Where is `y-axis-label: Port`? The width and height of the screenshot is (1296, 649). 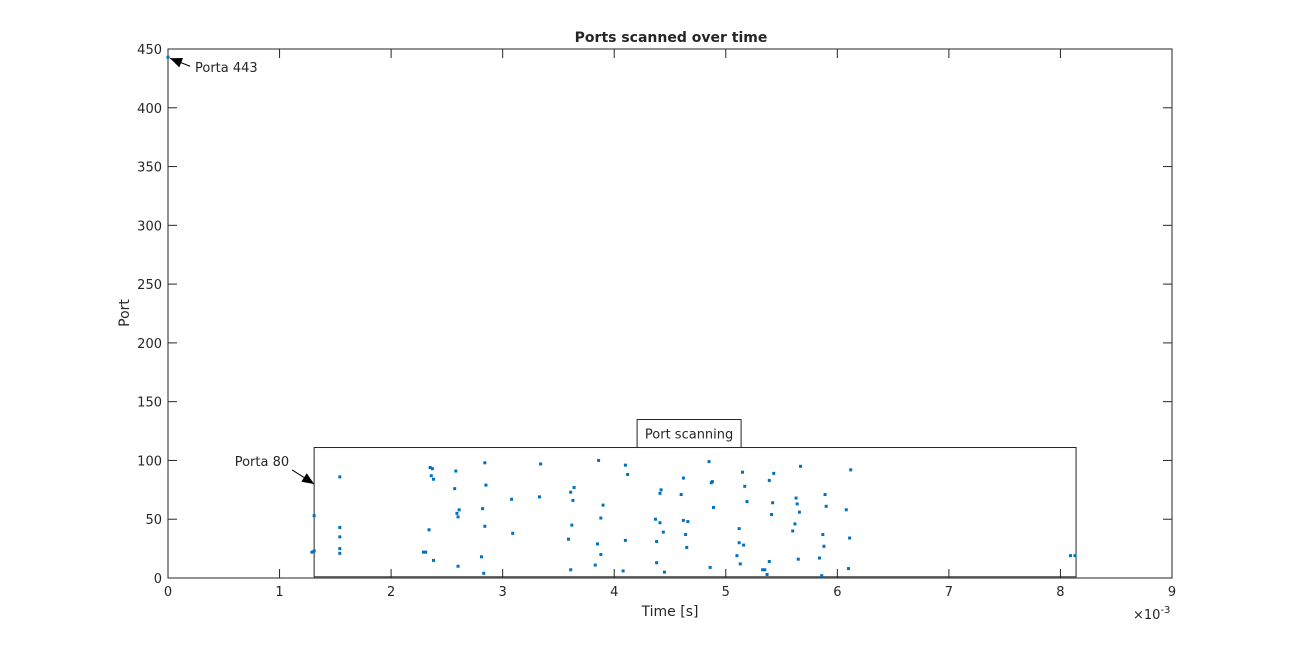
y-axis-label: Port is located at coordinates (125, 313).